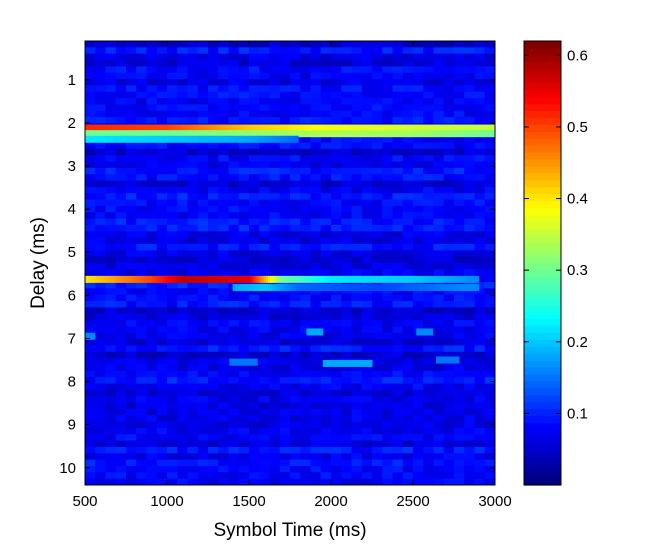 Image resolution: width=654 pixels, height=545 pixels. Describe the element at coordinates (315, 332) in the screenshot. I see `feature-spot-a` at that location.